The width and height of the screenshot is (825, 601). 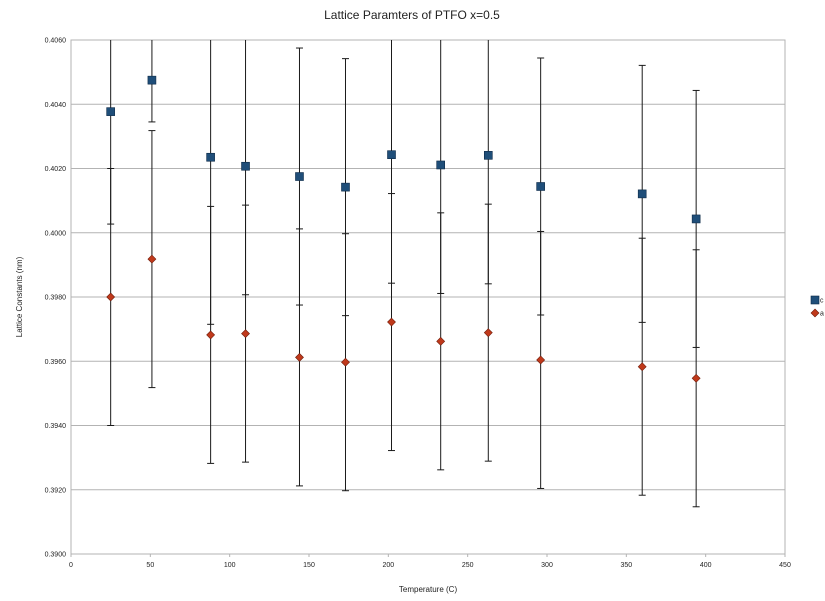 I want to click on y-tick-label: 0.3960, so click(x=56, y=362).